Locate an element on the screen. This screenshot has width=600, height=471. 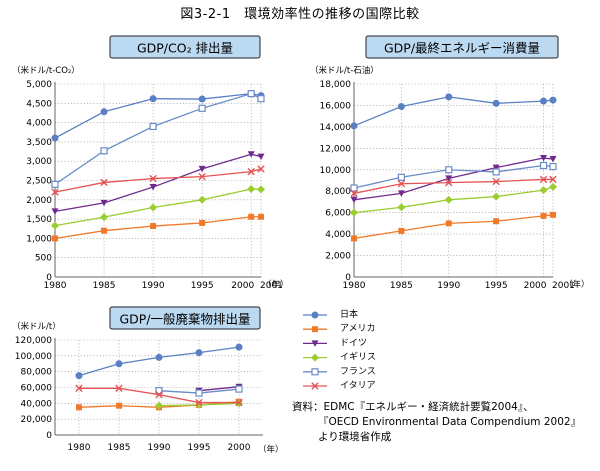
y-axis-unit-label: （米ドル/t-CO₂） is located at coordinates (46, 70).